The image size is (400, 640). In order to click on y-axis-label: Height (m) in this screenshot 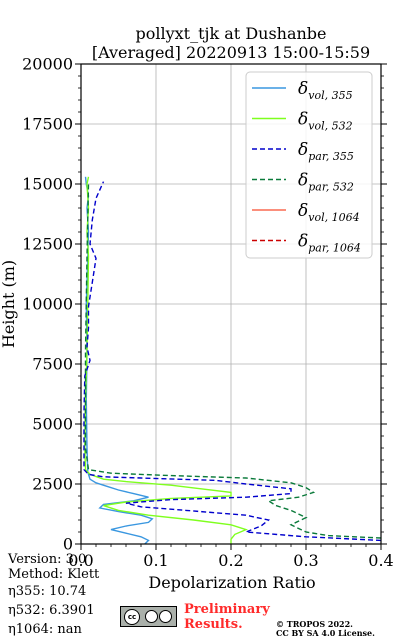, I will do `click(9, 304)`.